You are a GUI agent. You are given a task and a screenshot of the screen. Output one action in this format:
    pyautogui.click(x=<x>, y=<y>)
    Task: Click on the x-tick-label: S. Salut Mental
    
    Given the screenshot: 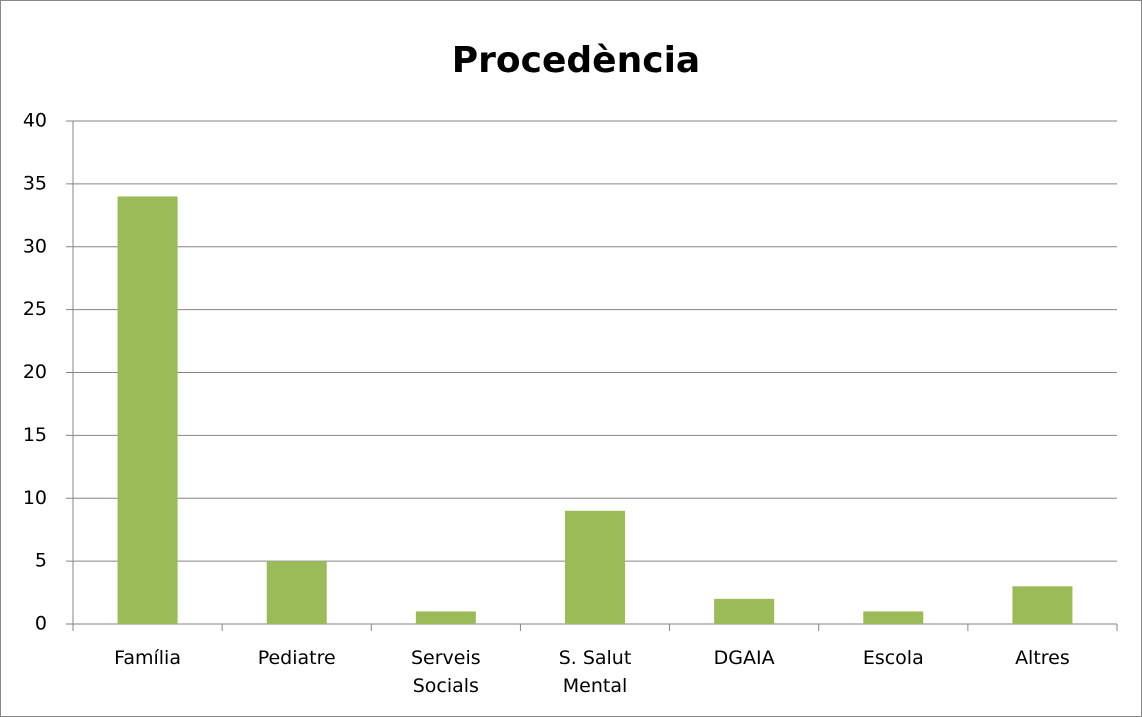 What is the action you would take?
    pyautogui.click(x=595, y=672)
    